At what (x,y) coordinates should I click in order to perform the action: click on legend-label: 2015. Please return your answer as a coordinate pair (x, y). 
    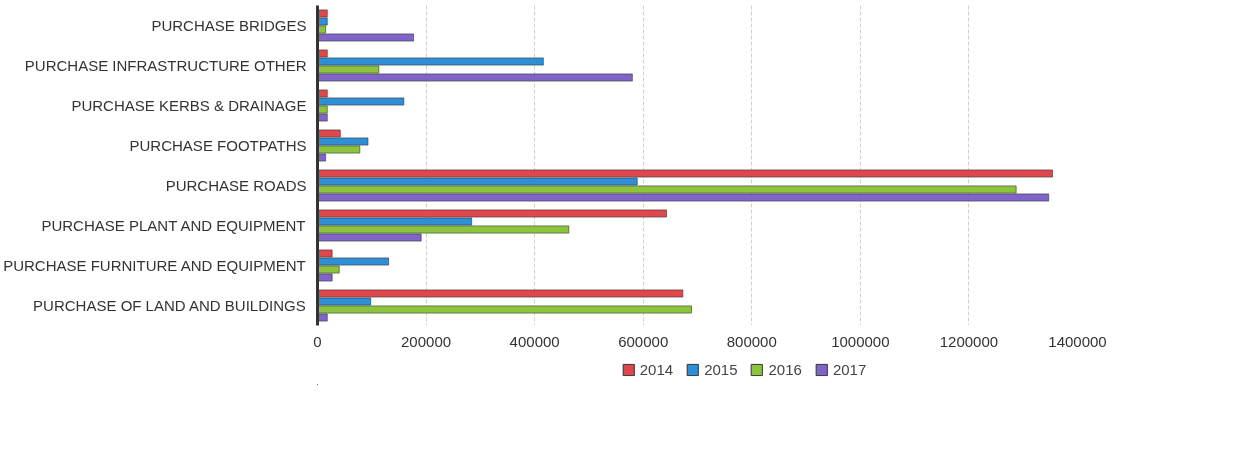
    Looking at the image, I should click on (721, 369).